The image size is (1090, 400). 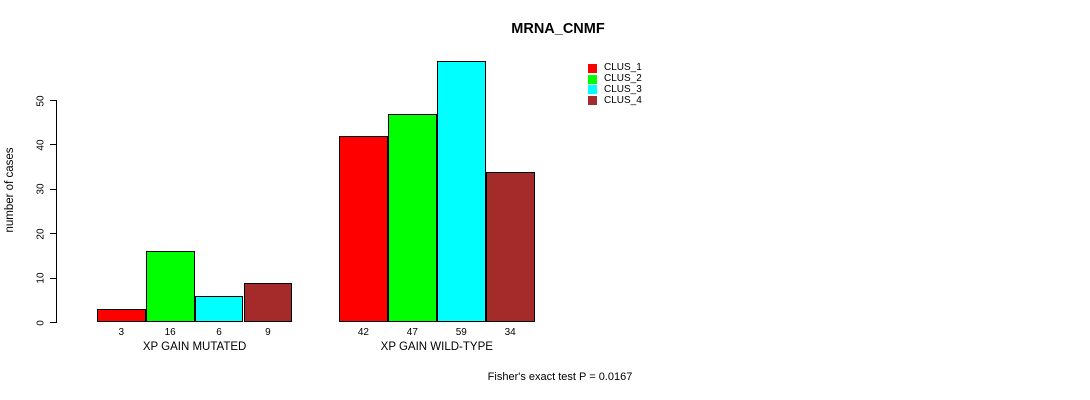 What do you see at coordinates (592, 90) in the screenshot?
I see `clus_3-swatch-icon` at bounding box center [592, 90].